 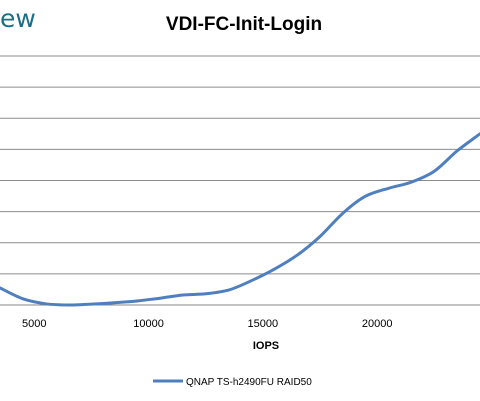 What do you see at coordinates (266, 346) in the screenshot?
I see `x-axis-label: IOPS` at bounding box center [266, 346].